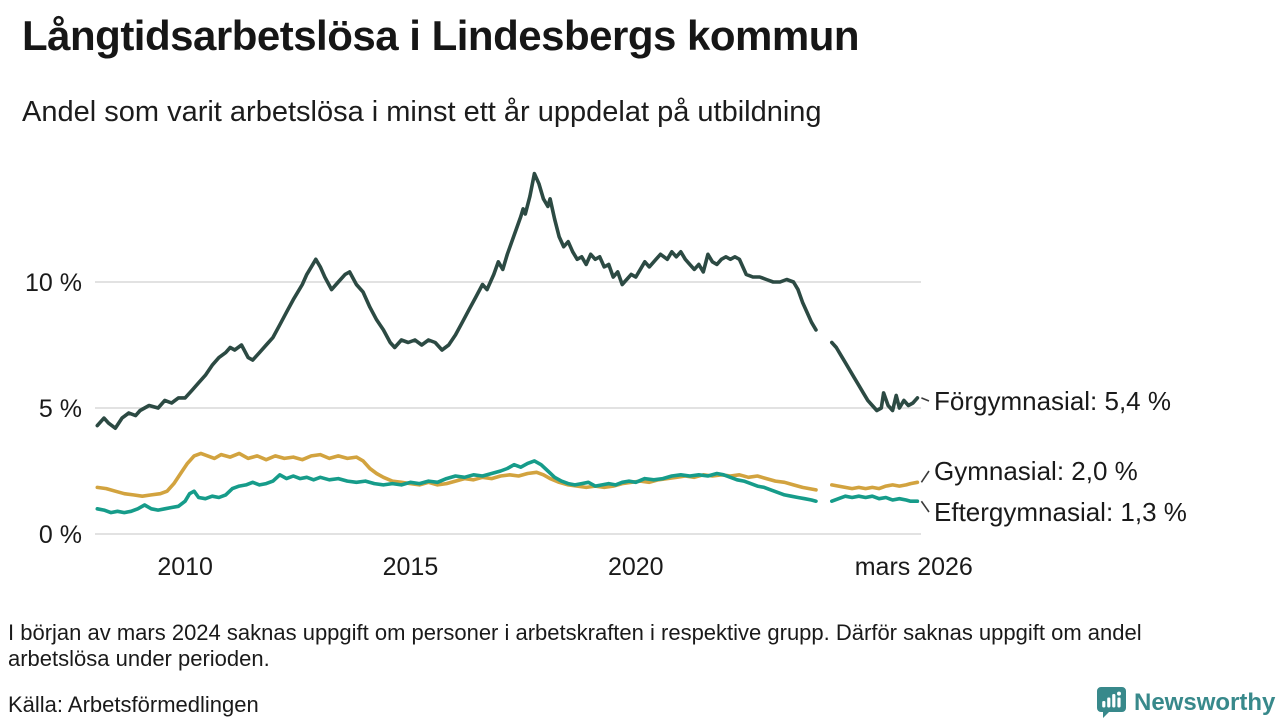  I want to click on bar-chart-speech-bubble-icon, so click(1111, 702).